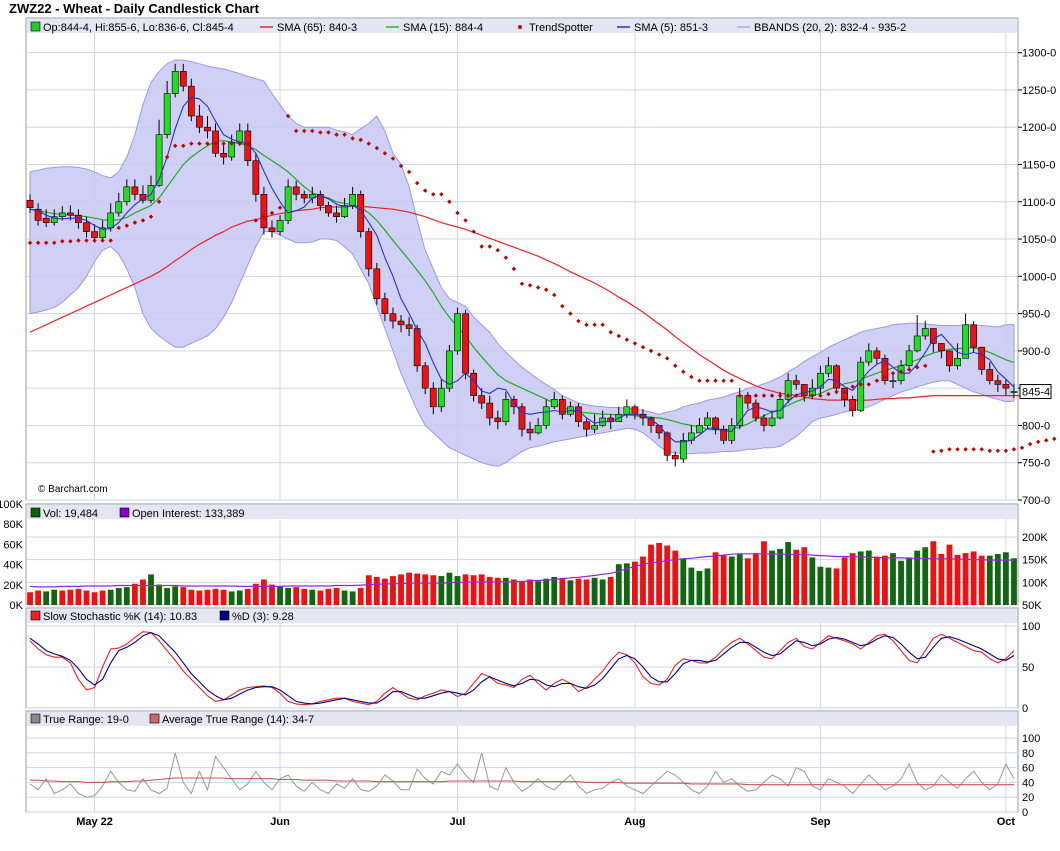 This screenshot has height=851, width=1060. I want to click on true-range-tick-label: 0, so click(1025, 813).